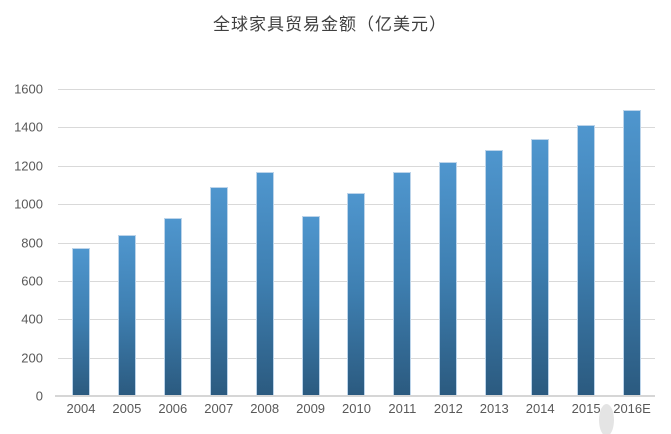 The image size is (671, 434). Describe the element at coordinates (494, 408) in the screenshot. I see `x-tick-label-2013: 2013` at that location.